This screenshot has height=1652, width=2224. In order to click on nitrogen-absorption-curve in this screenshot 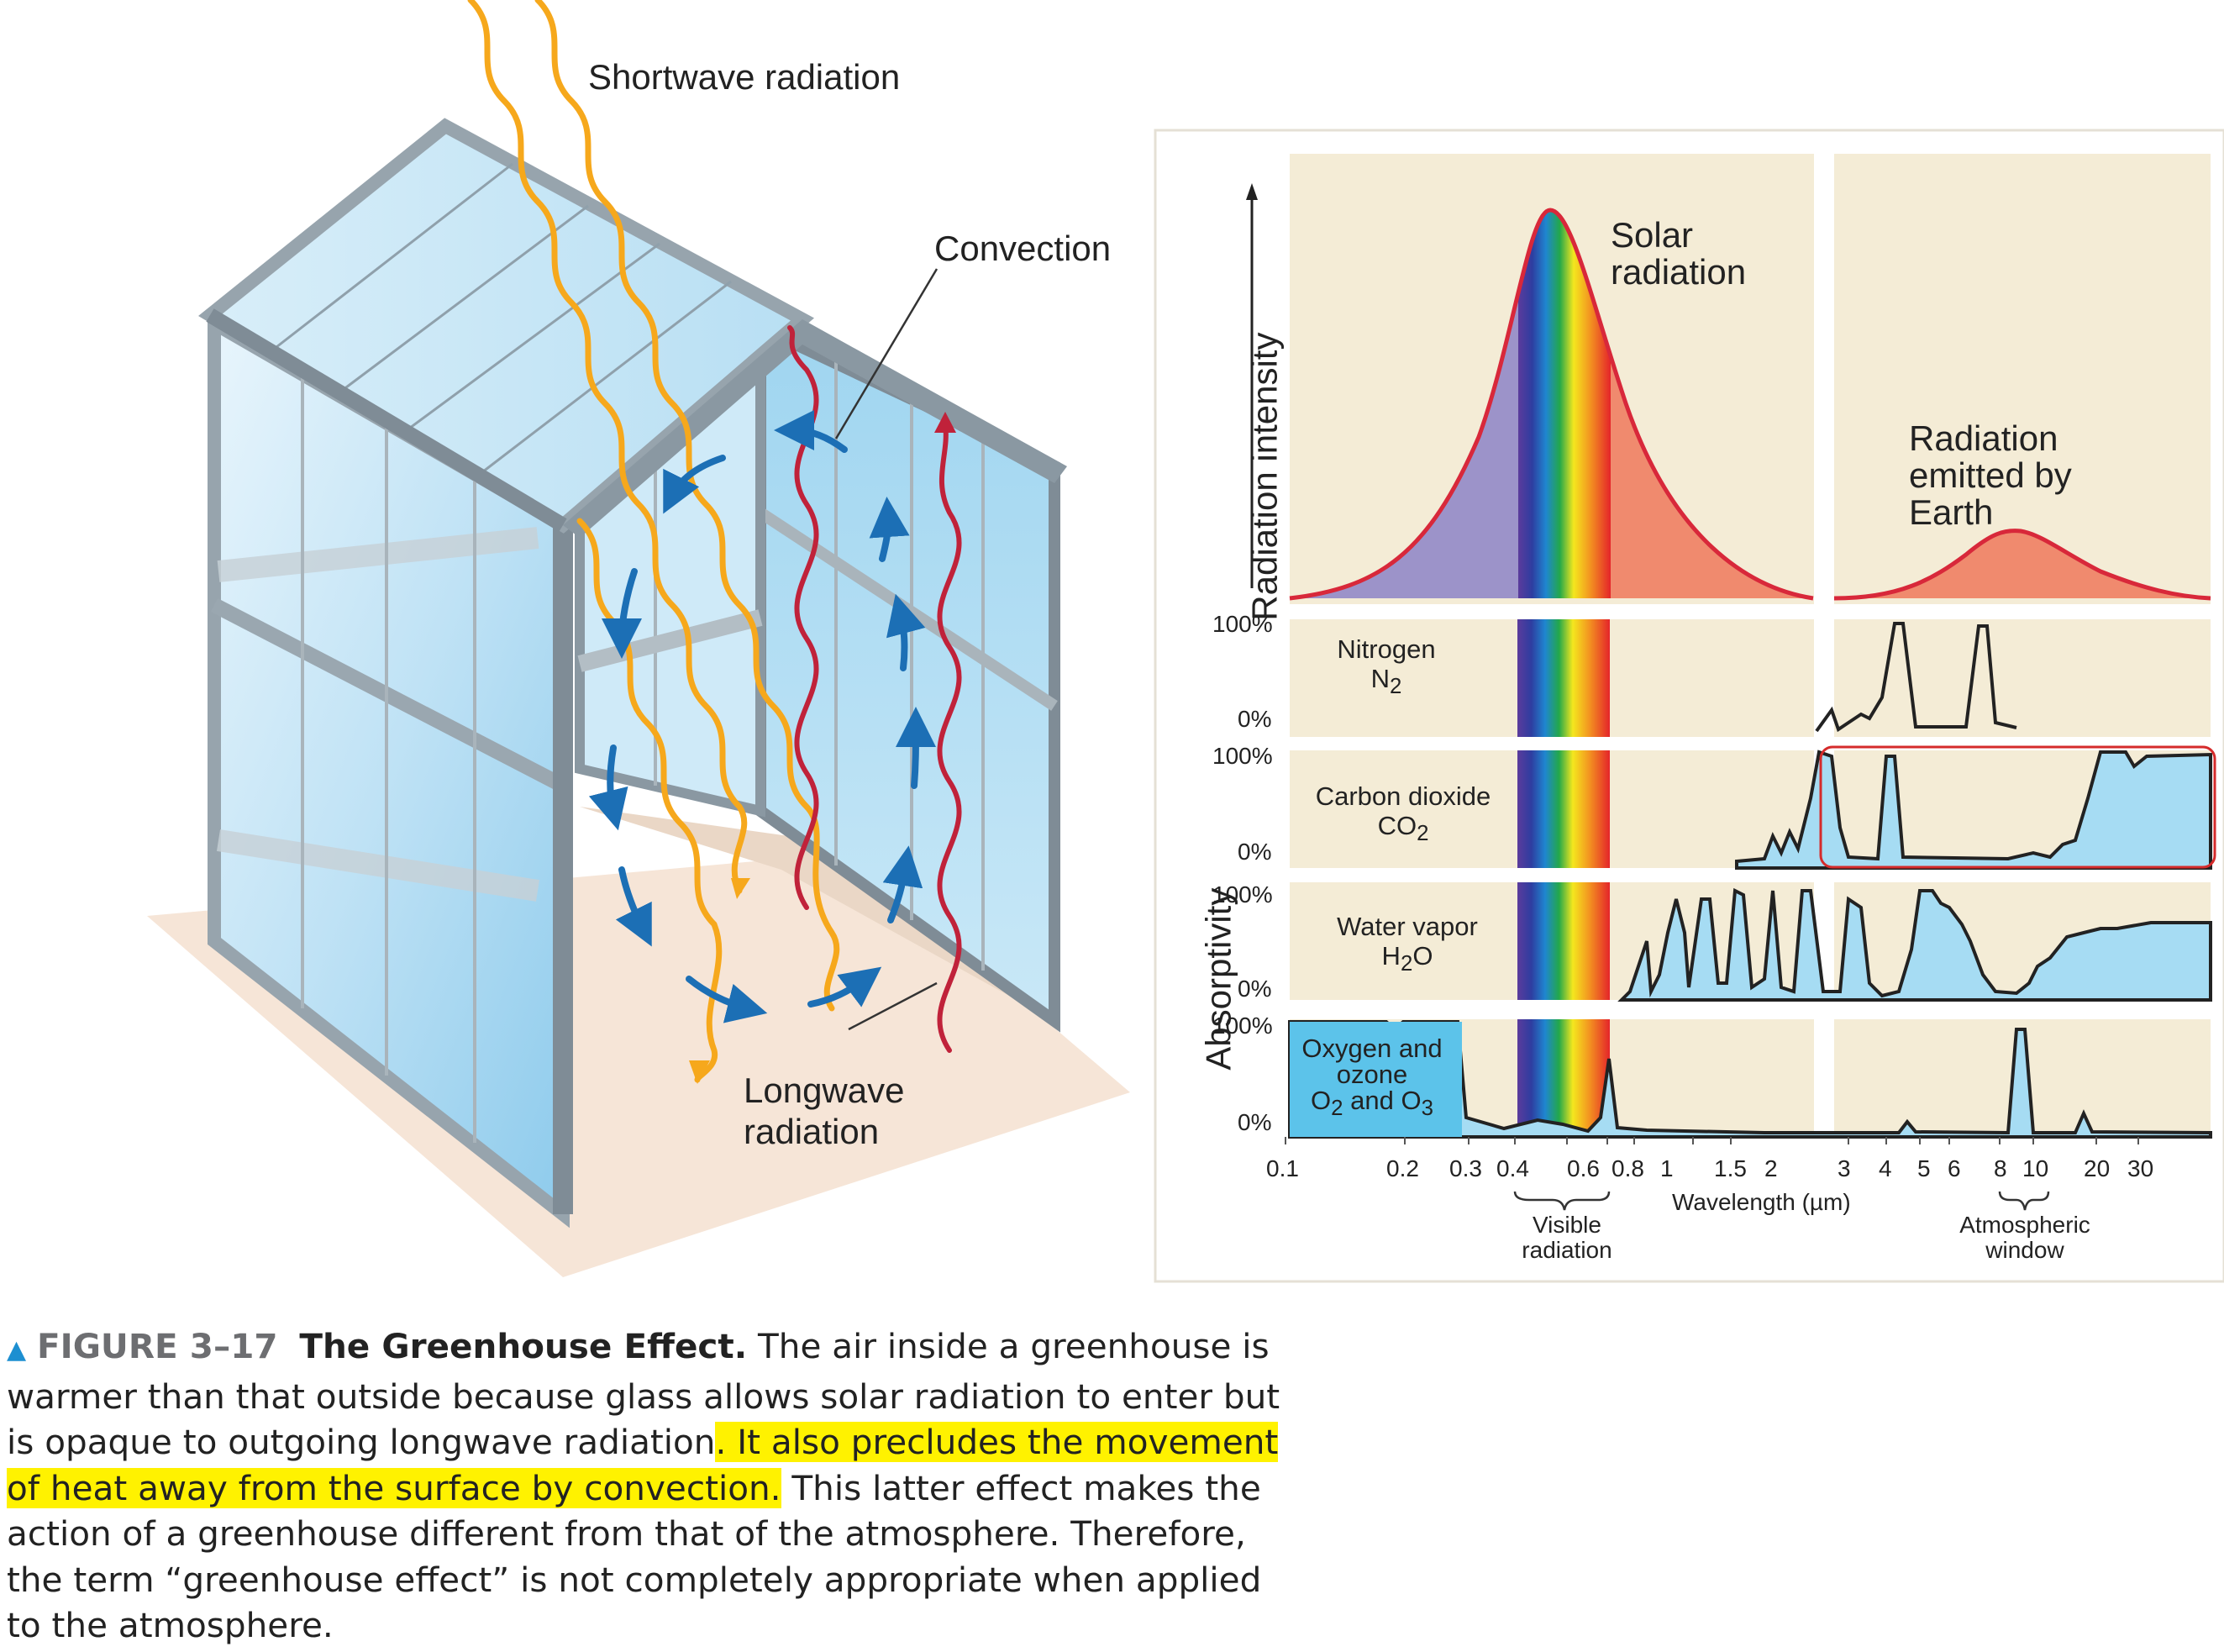, I will do `click(1916, 678)`.